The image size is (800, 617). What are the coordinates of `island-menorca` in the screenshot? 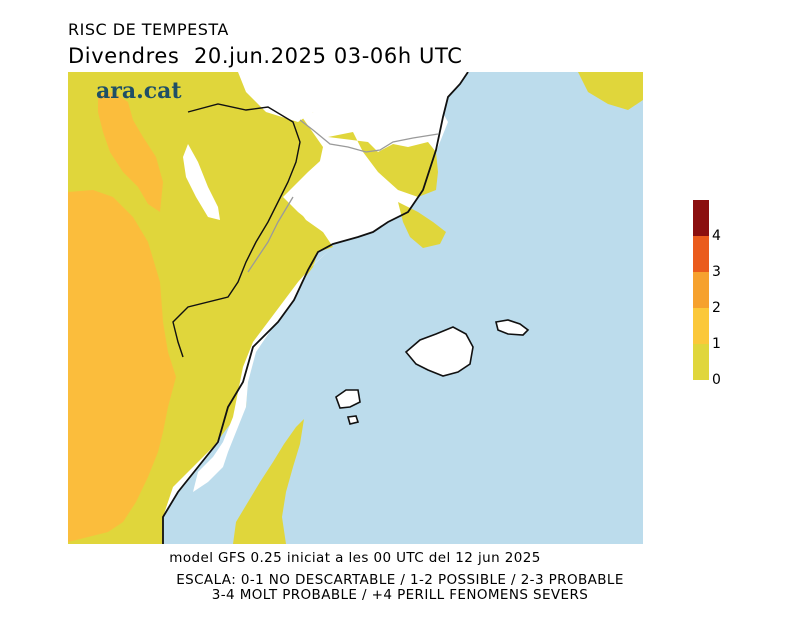 It's located at (512, 327).